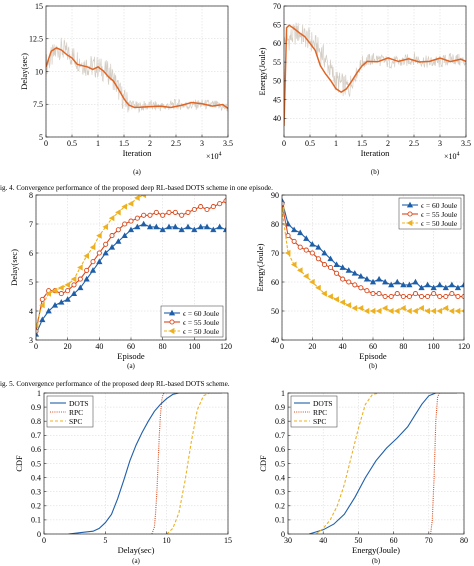 Image resolution: width=474 pixels, height=566 pixels. I want to click on y-tick-label: 0.9, so click(36, 407).